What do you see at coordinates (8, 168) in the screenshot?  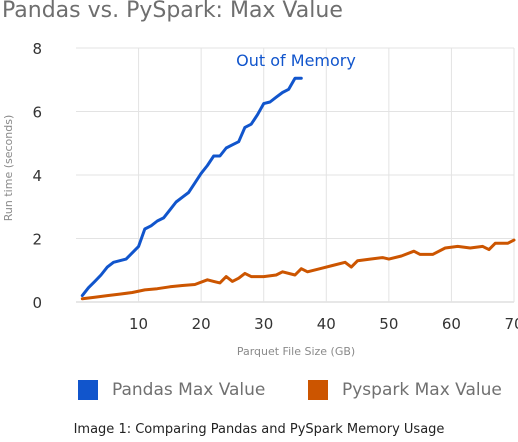 I see `y-axis-label: Run time (seconds)` at bounding box center [8, 168].